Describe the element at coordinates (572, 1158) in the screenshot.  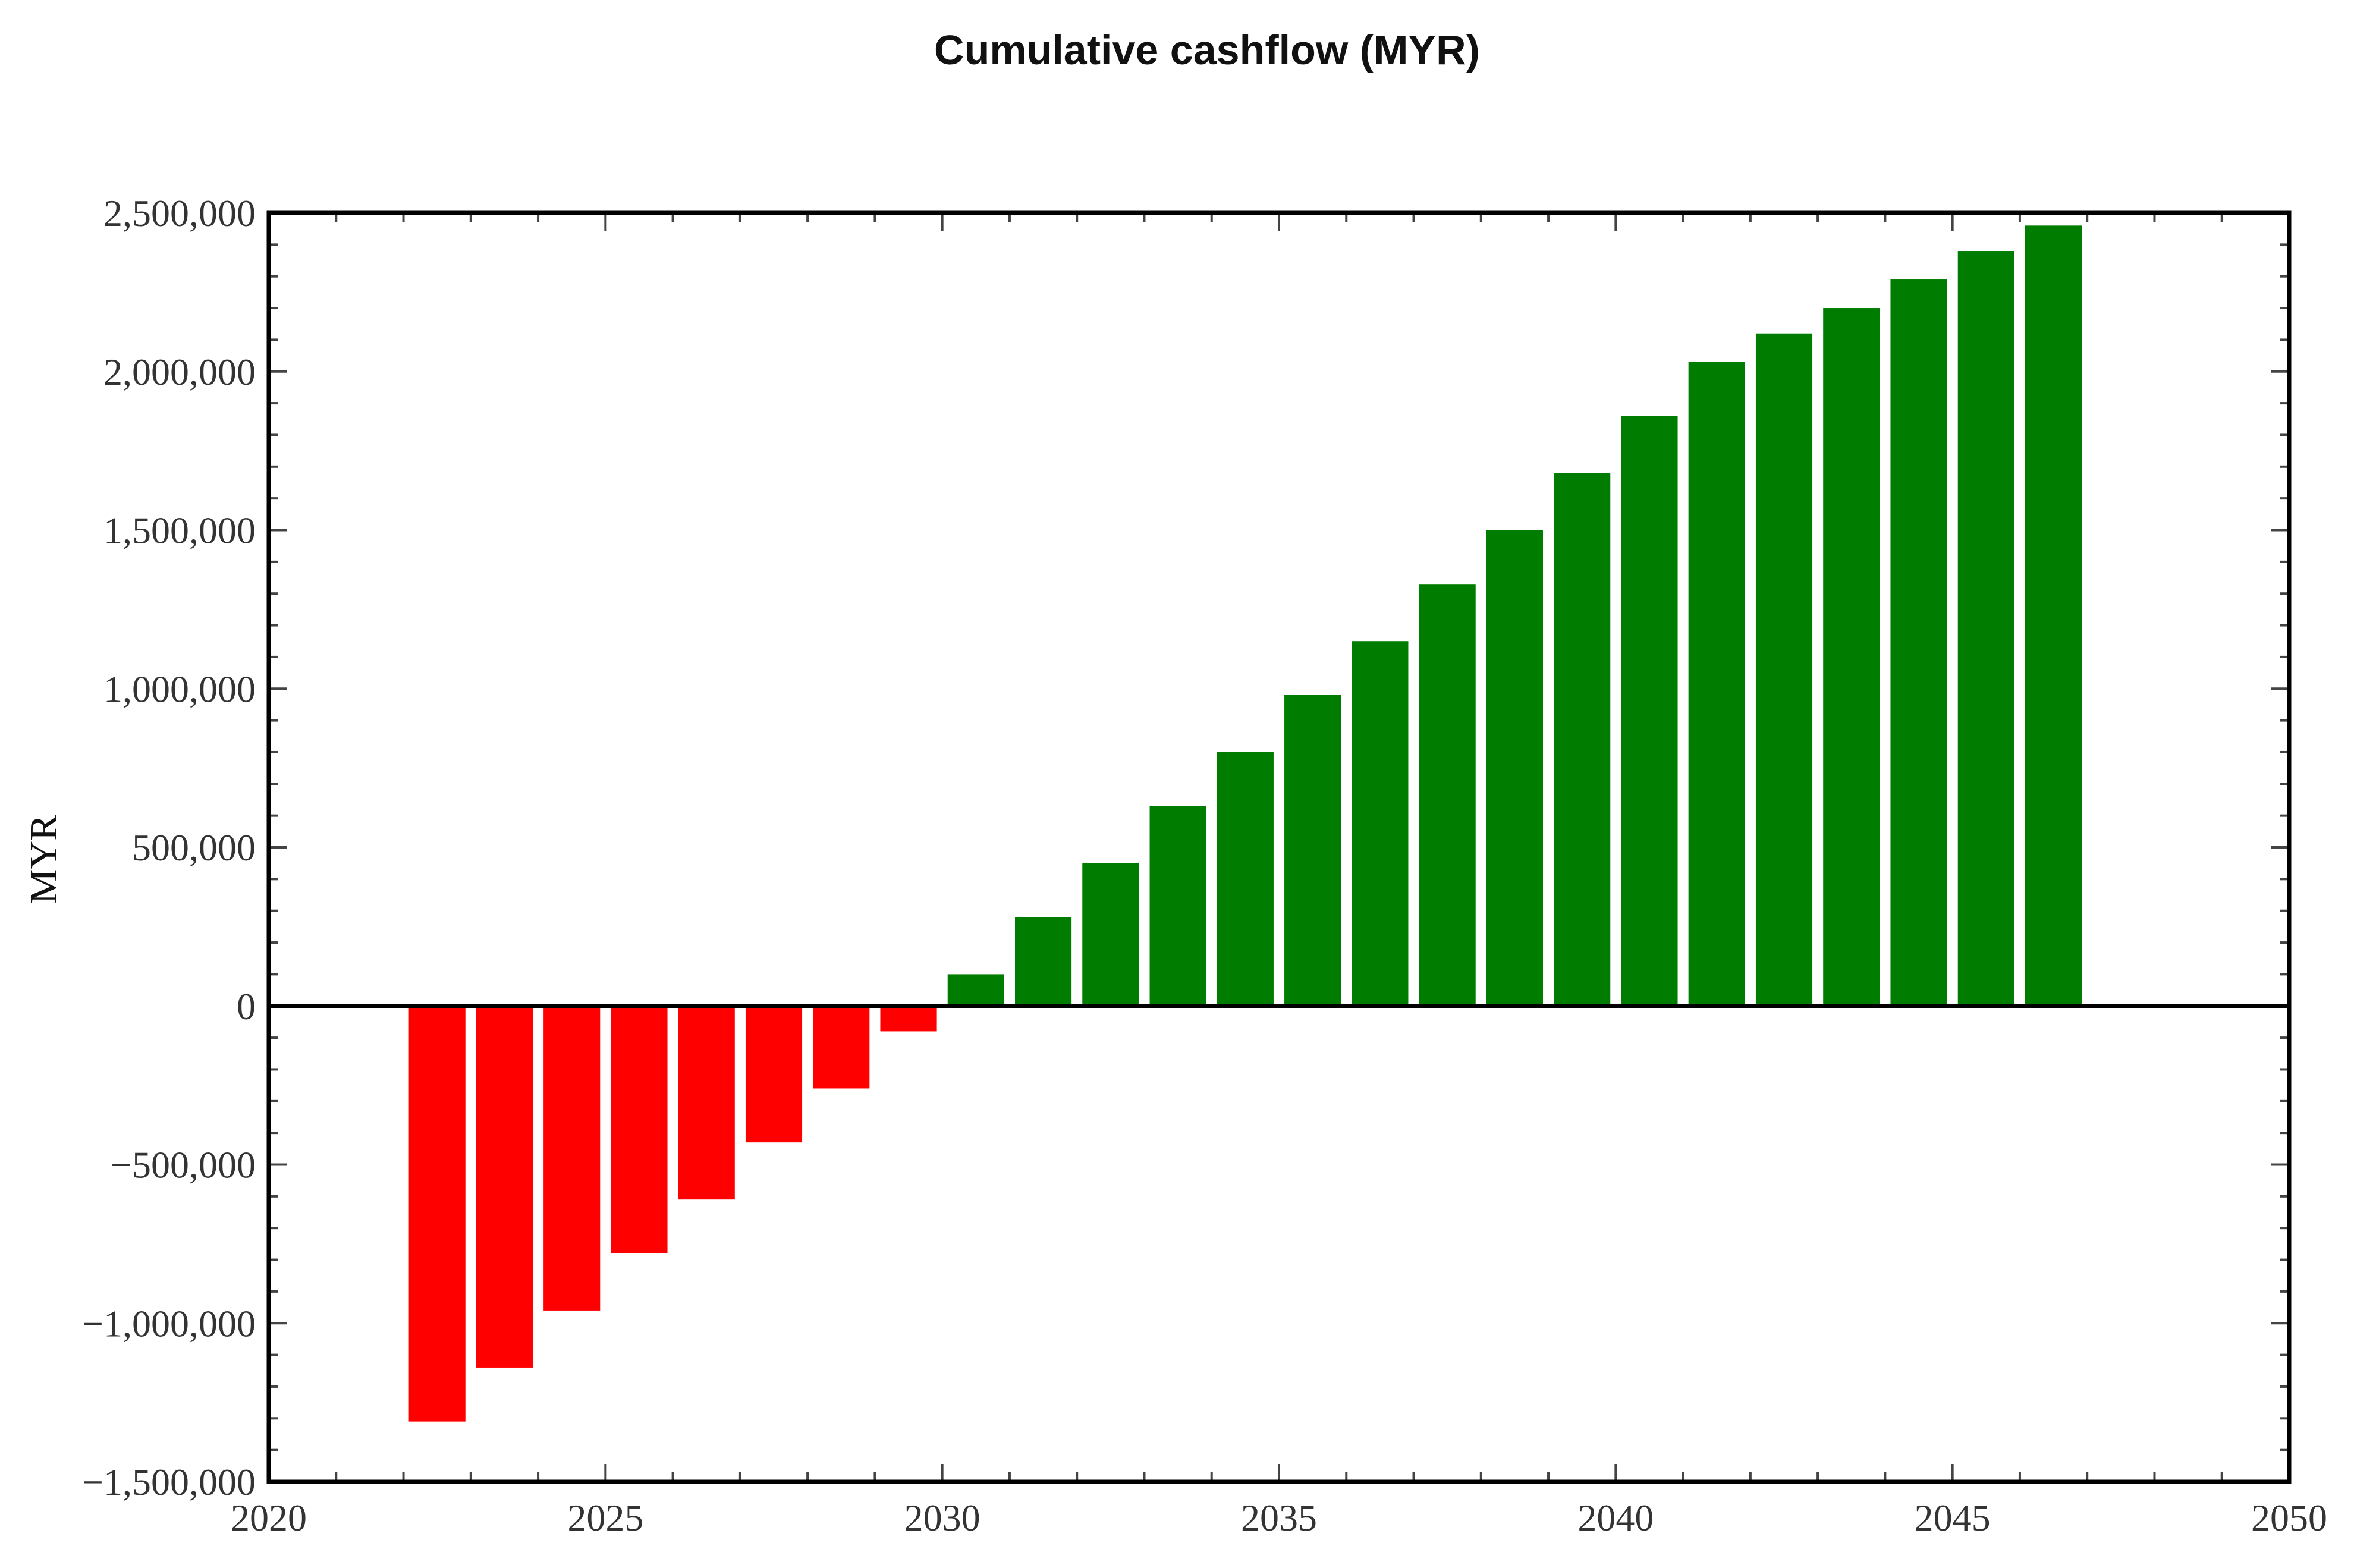
I see `bar-2024.5` at that location.